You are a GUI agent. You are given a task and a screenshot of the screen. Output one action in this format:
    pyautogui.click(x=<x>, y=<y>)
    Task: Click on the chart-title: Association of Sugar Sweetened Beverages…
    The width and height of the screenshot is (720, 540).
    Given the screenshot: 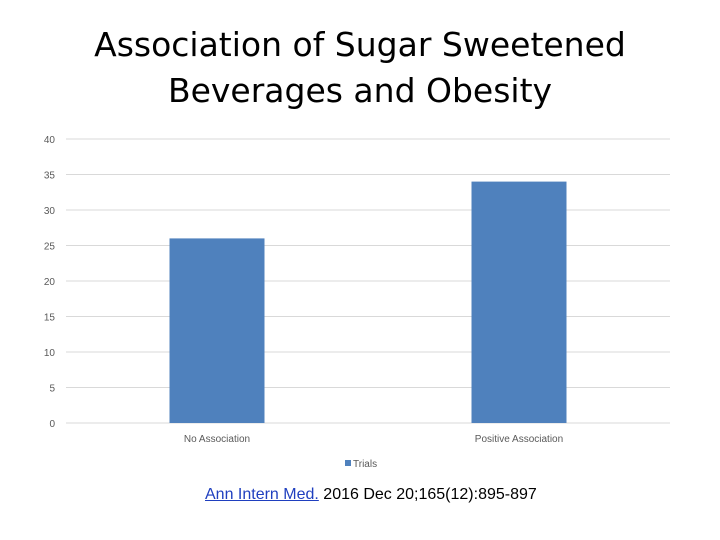 What is the action you would take?
    pyautogui.click(x=360, y=68)
    